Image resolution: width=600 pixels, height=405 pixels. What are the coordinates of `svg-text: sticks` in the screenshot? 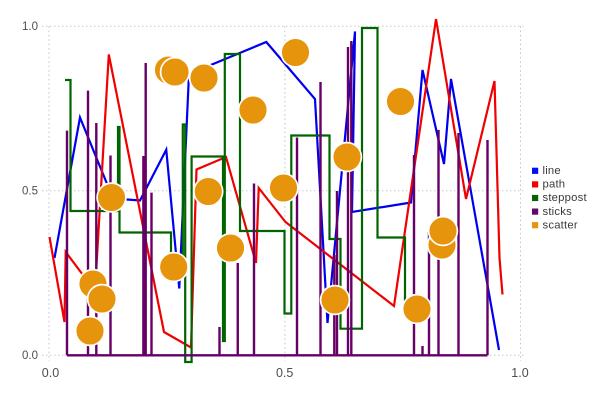 It's located at (558, 212).